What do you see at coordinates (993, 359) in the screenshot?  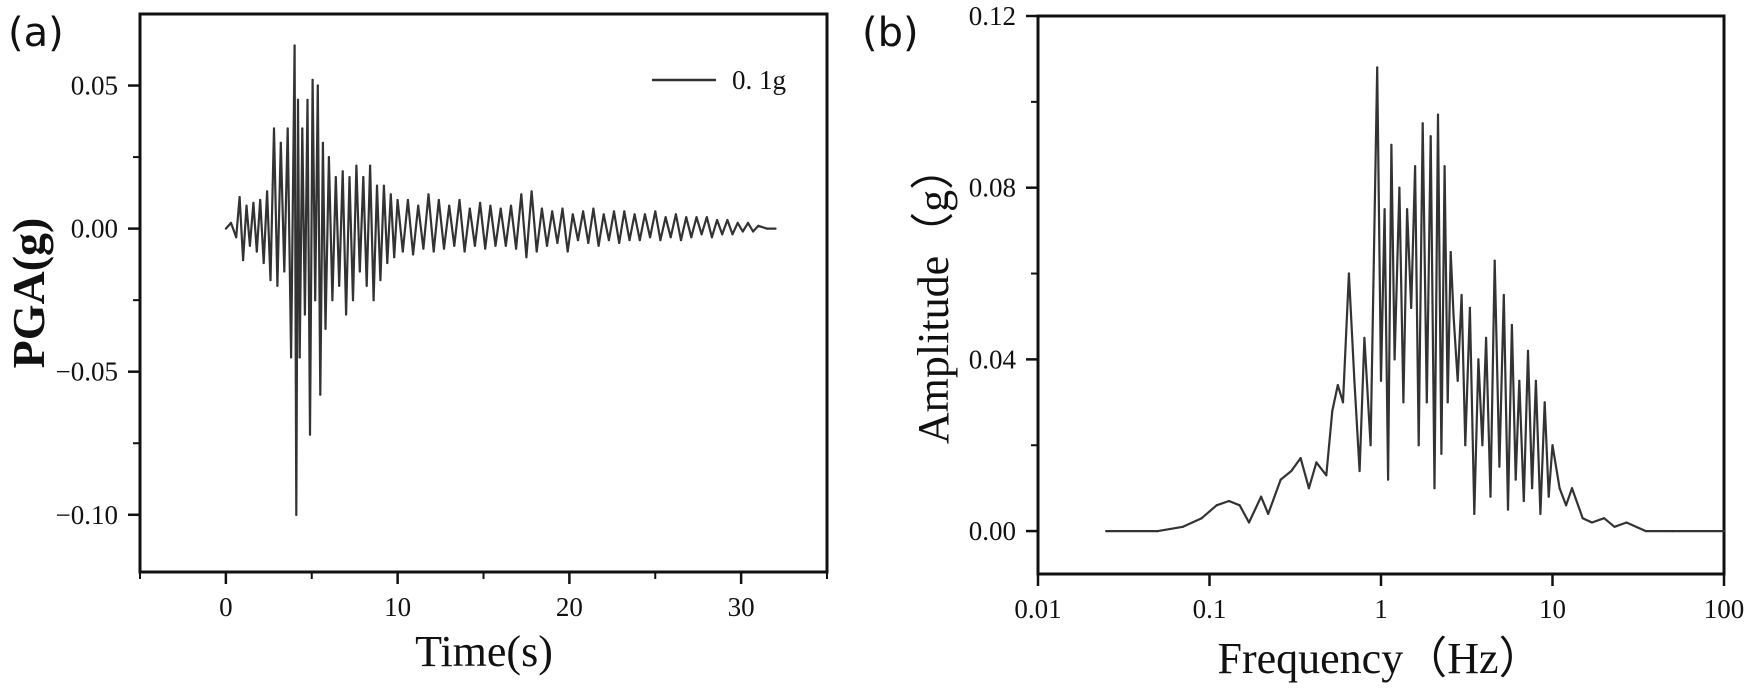 I see `y-tick-label: 0.04` at bounding box center [993, 359].